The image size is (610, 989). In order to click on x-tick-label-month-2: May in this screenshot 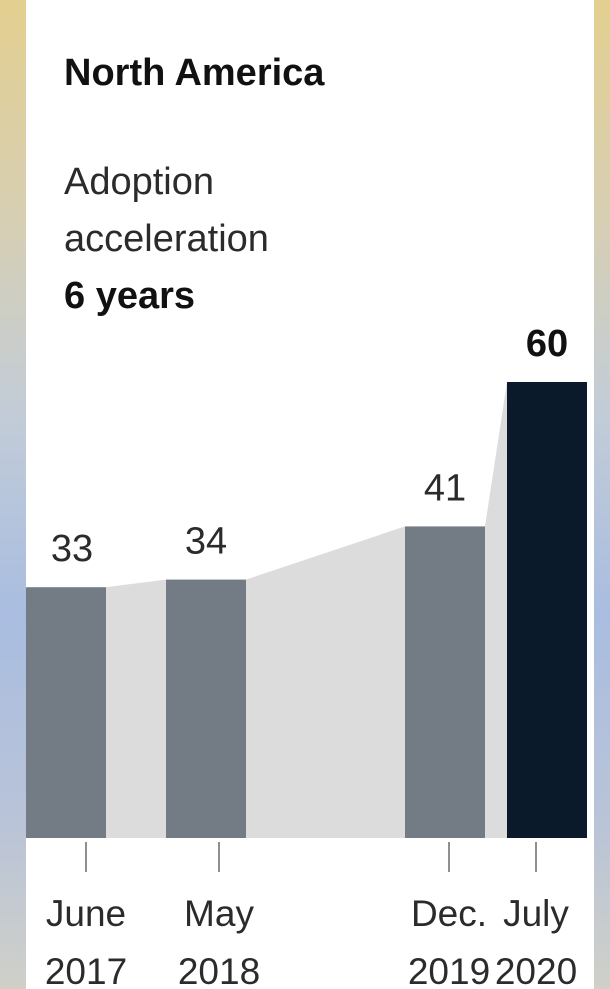, I will do `click(219, 913)`.